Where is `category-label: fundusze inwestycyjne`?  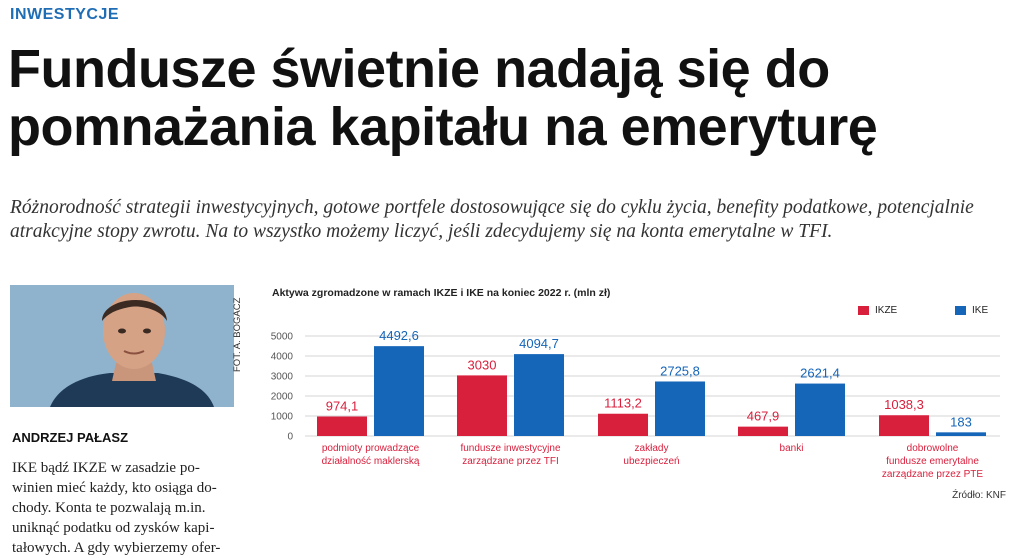 category-label: fundusze inwestycyjne is located at coordinates (510, 448).